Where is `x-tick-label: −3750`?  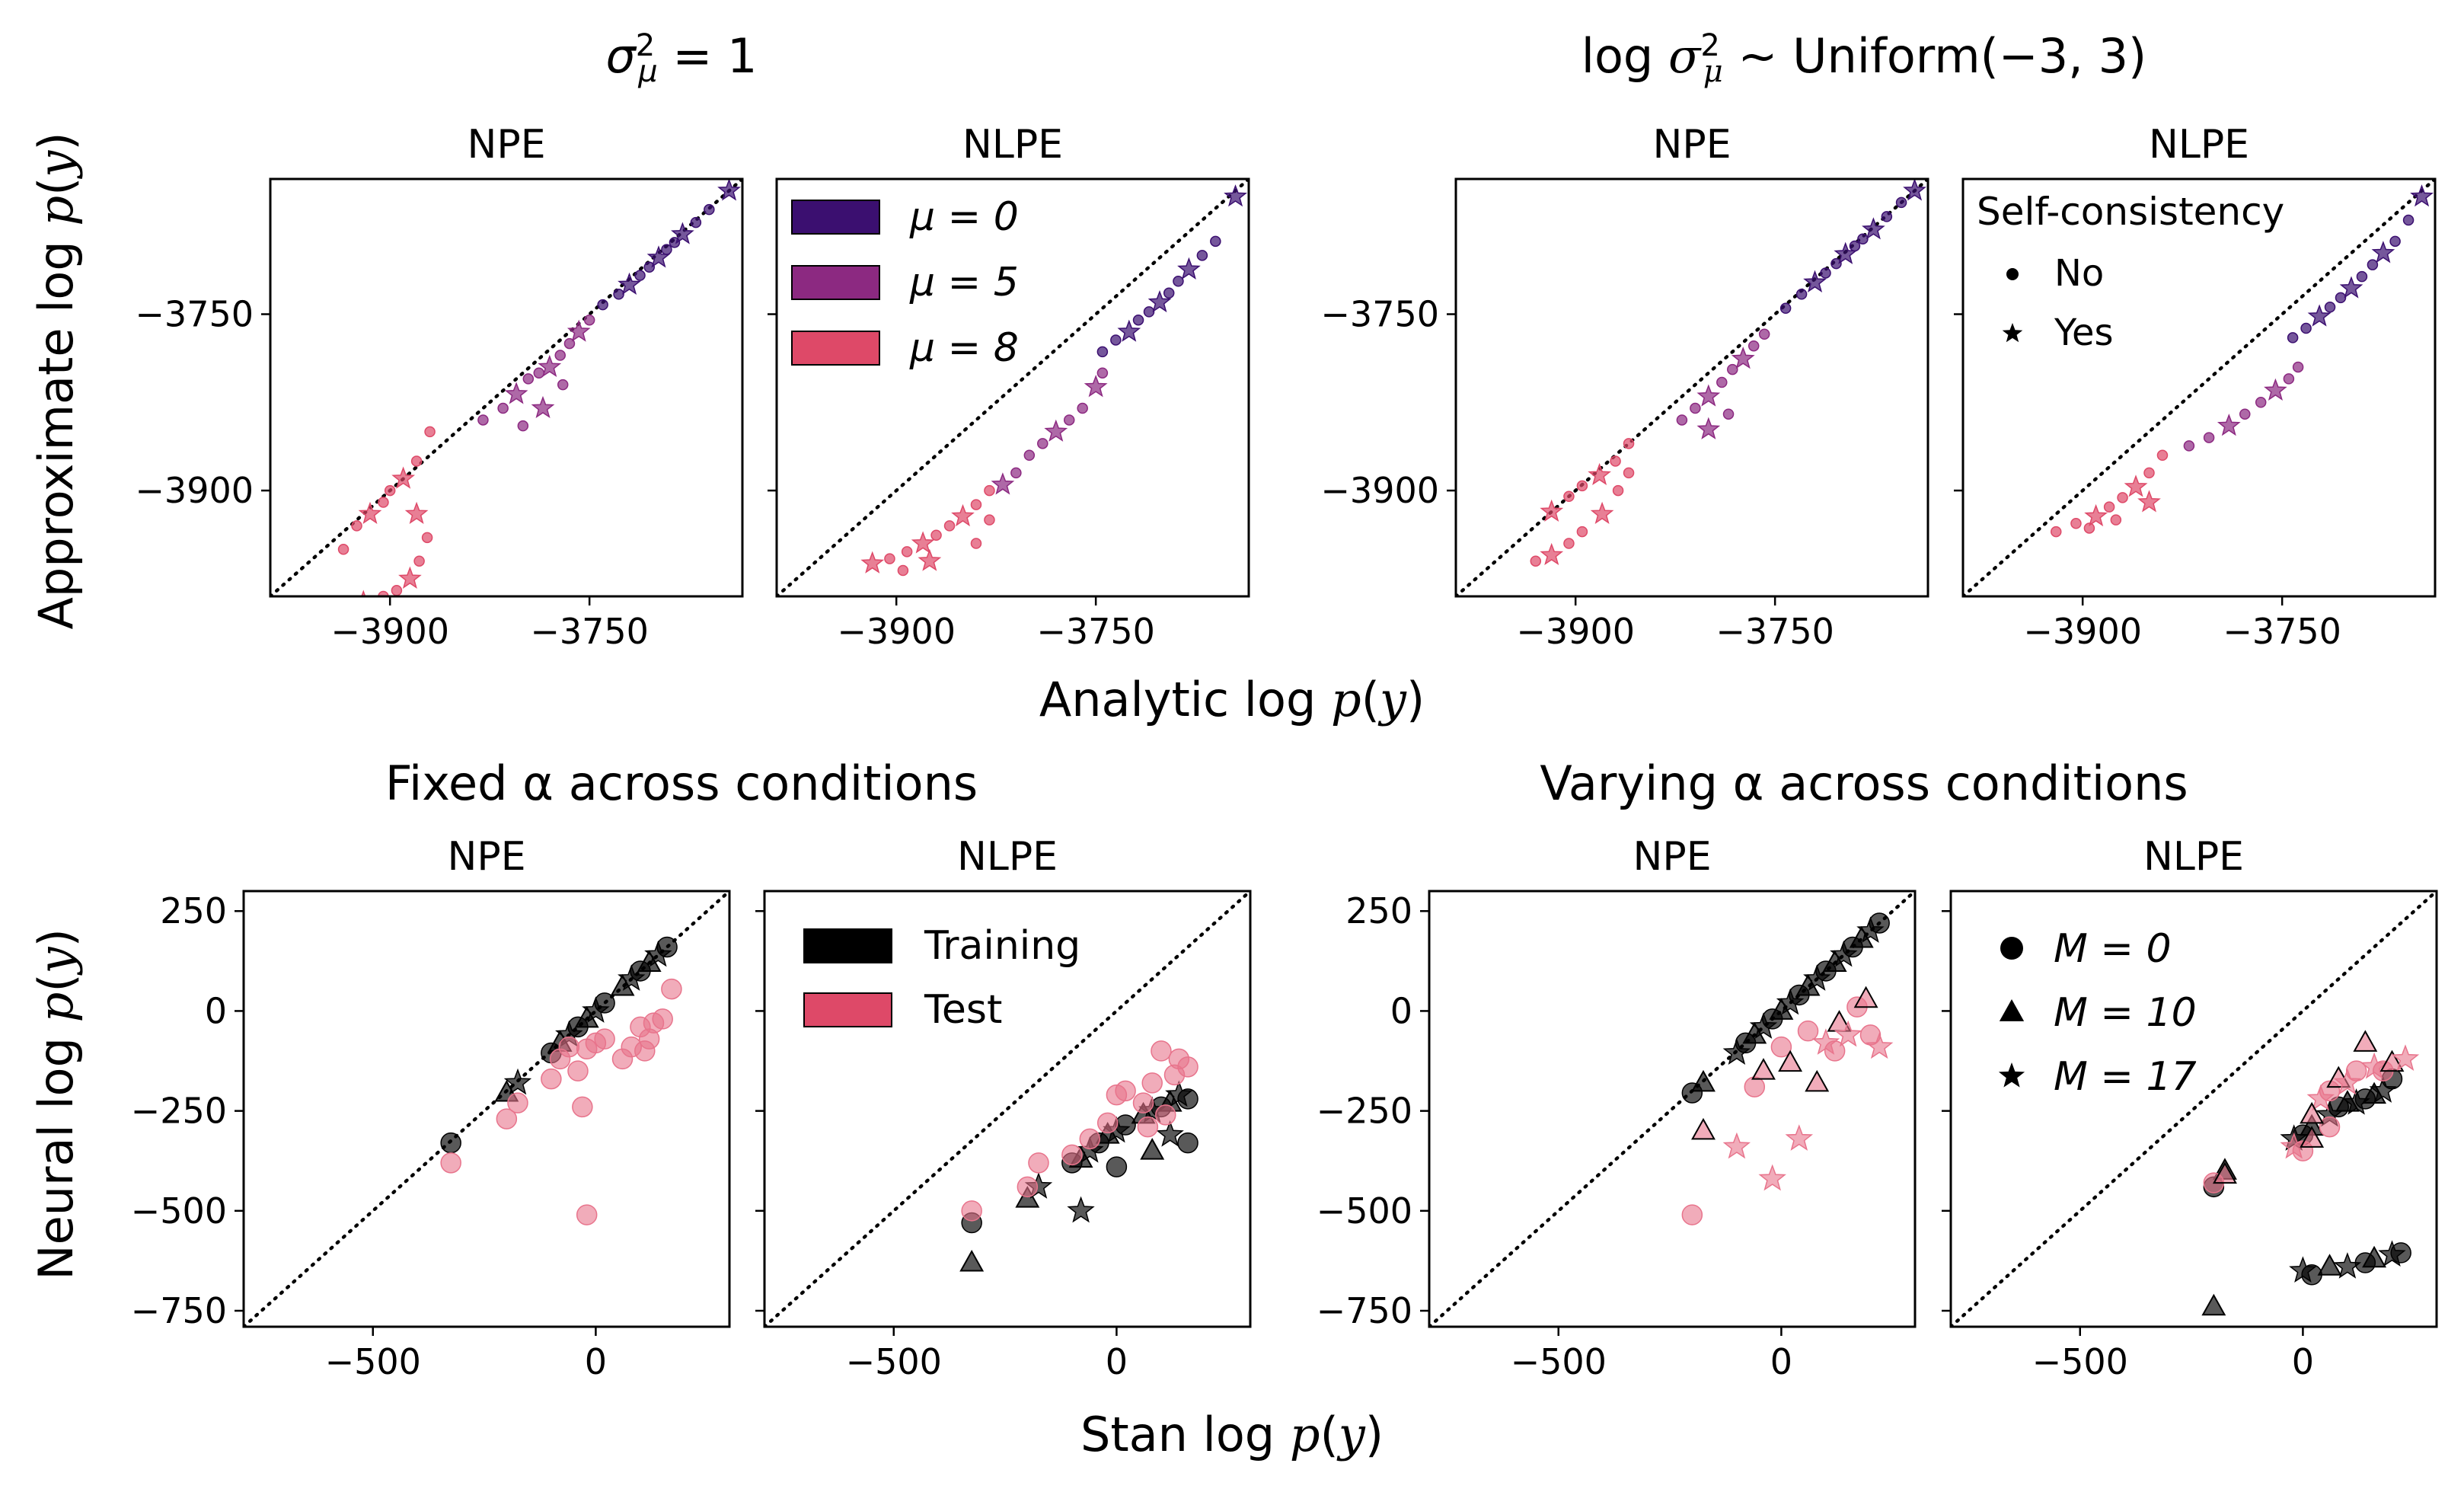
x-tick-label: −3750 is located at coordinates (589, 631).